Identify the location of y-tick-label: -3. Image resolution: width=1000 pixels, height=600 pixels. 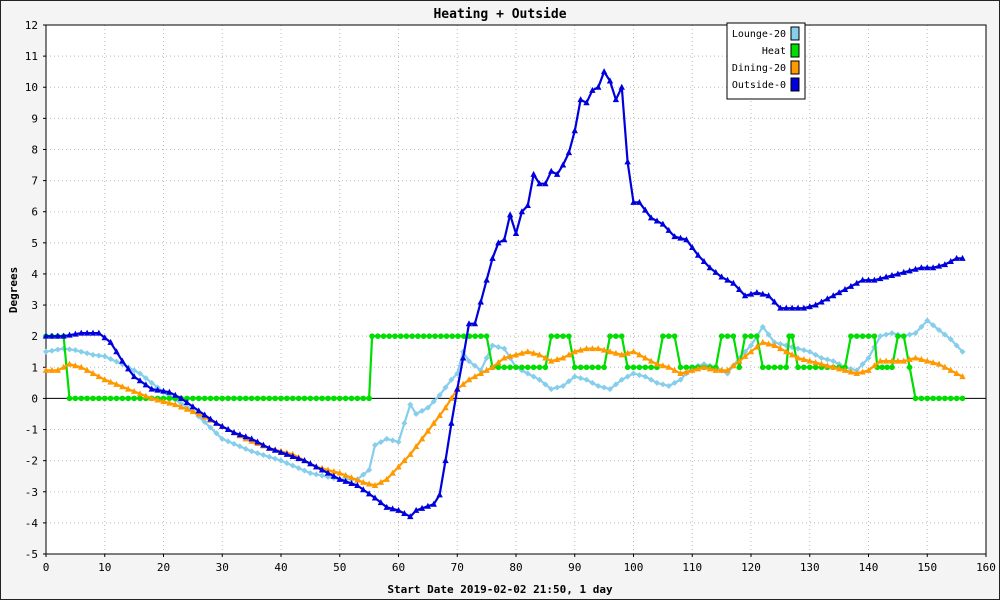
(31, 492).